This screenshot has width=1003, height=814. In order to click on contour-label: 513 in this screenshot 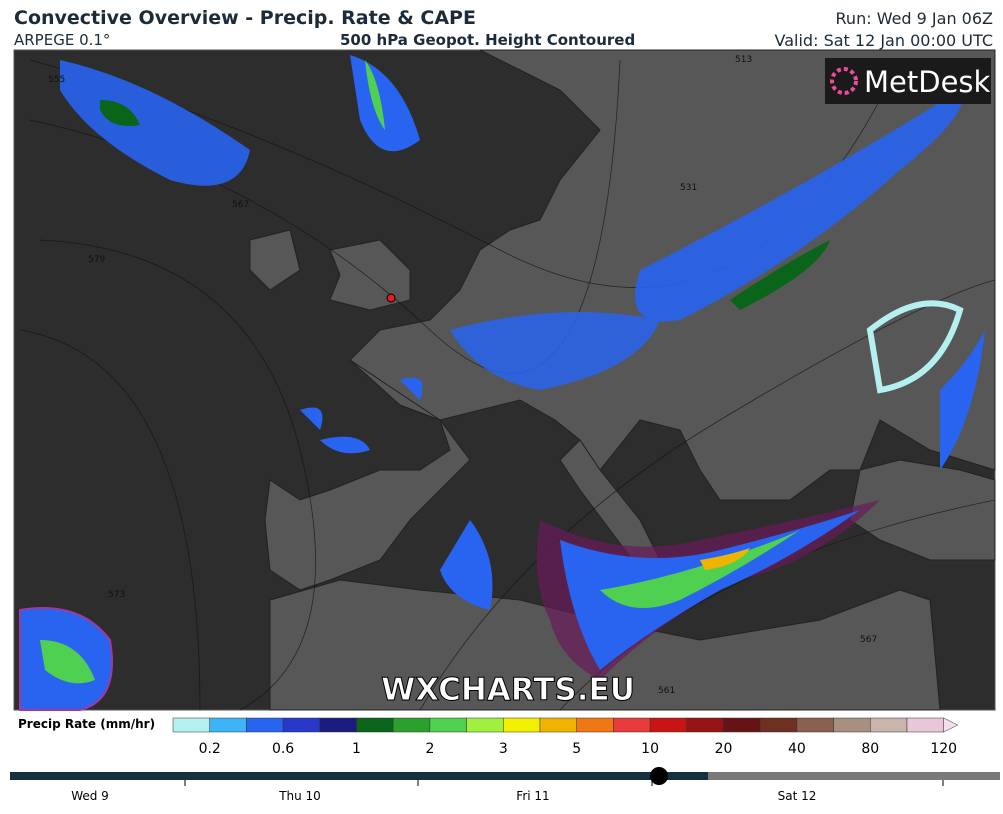, I will do `click(743, 60)`.